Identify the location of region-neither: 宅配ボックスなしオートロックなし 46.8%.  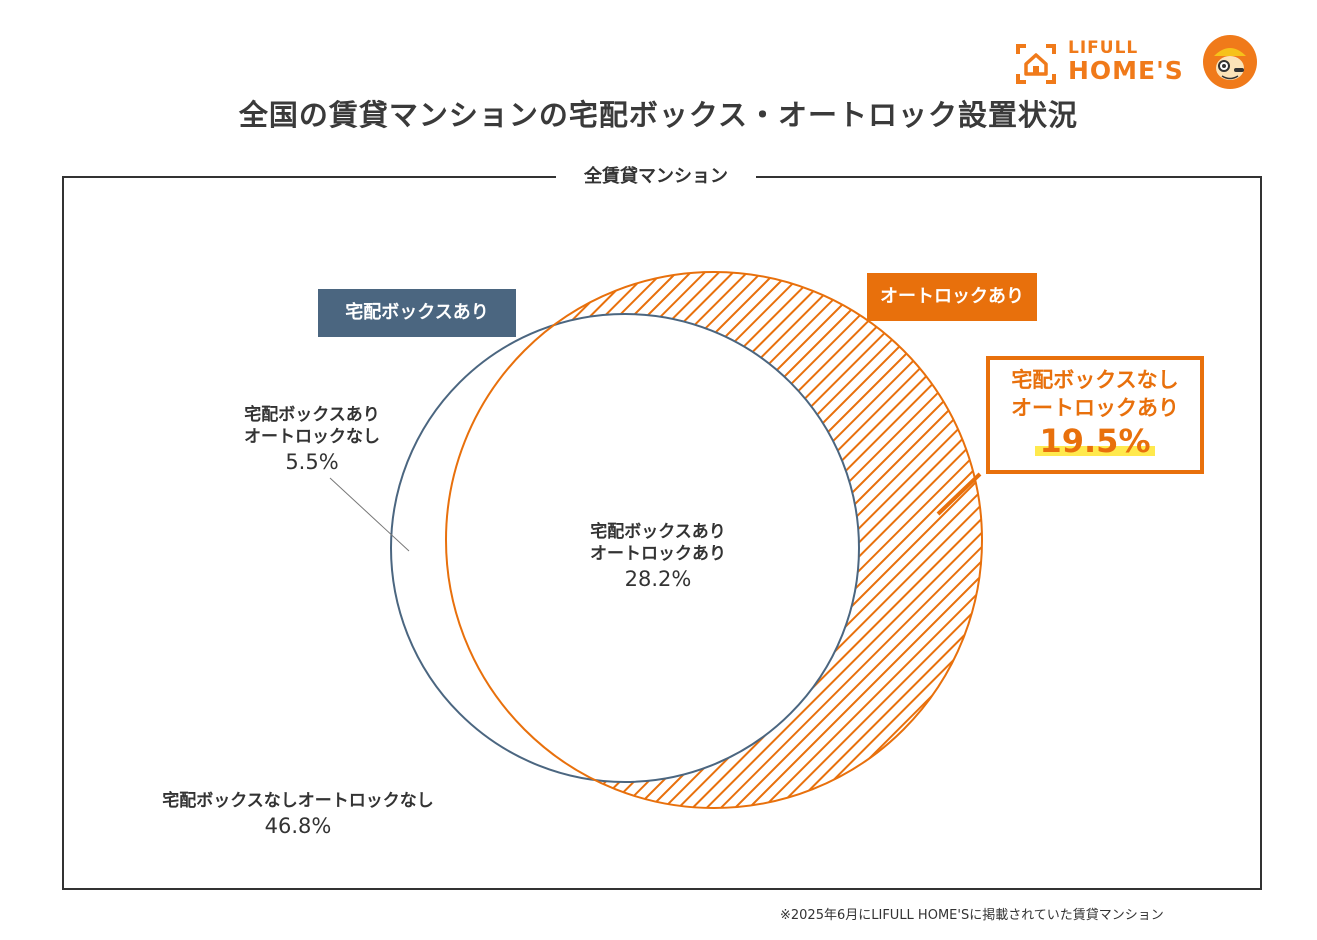
(298, 815).